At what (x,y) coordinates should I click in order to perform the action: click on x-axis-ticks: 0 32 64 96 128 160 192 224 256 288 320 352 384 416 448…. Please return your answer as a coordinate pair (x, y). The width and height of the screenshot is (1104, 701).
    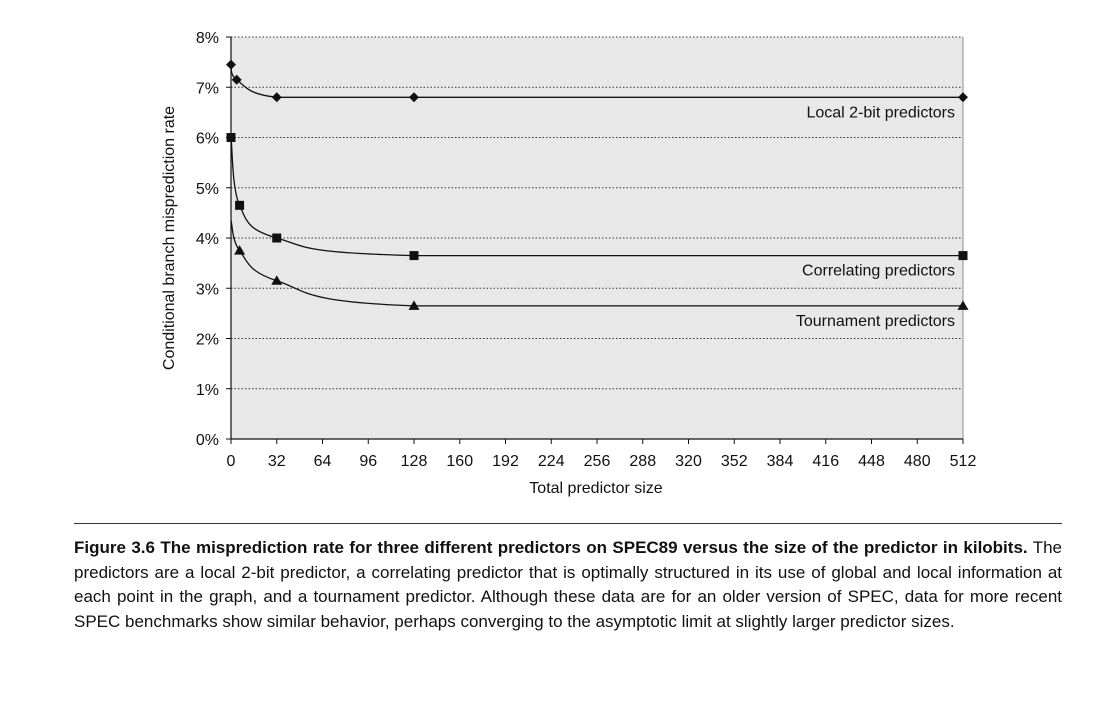
    Looking at the image, I should click on (602, 454).